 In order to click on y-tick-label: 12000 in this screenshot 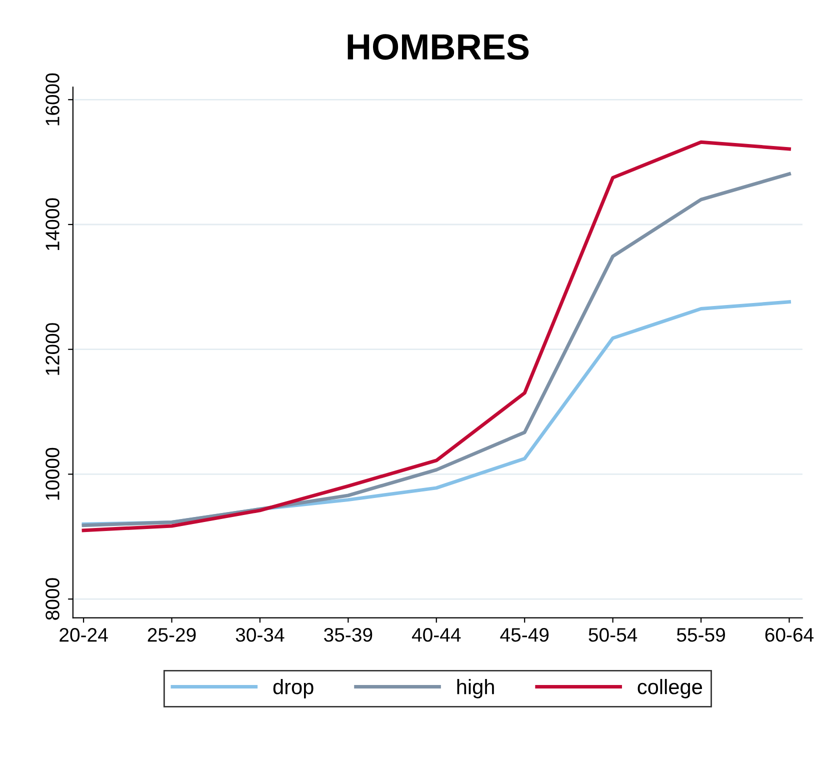, I will do `click(53, 349)`.